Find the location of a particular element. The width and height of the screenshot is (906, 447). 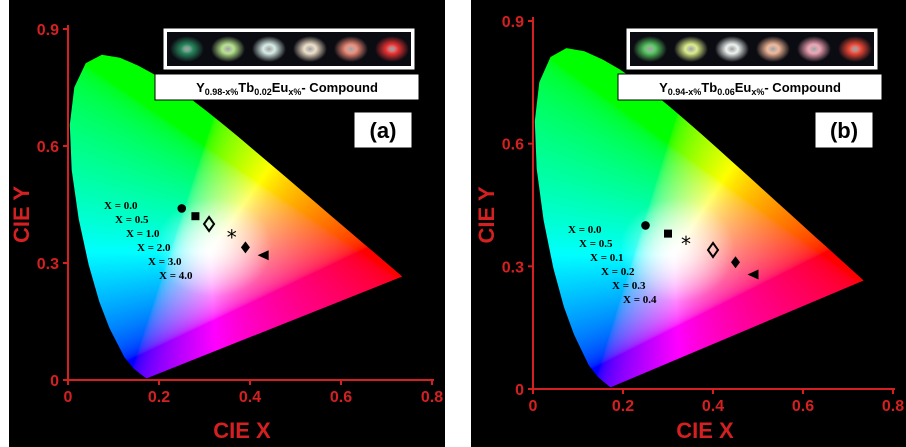

composition-x-label: X = 2.0 is located at coordinates (154, 248).